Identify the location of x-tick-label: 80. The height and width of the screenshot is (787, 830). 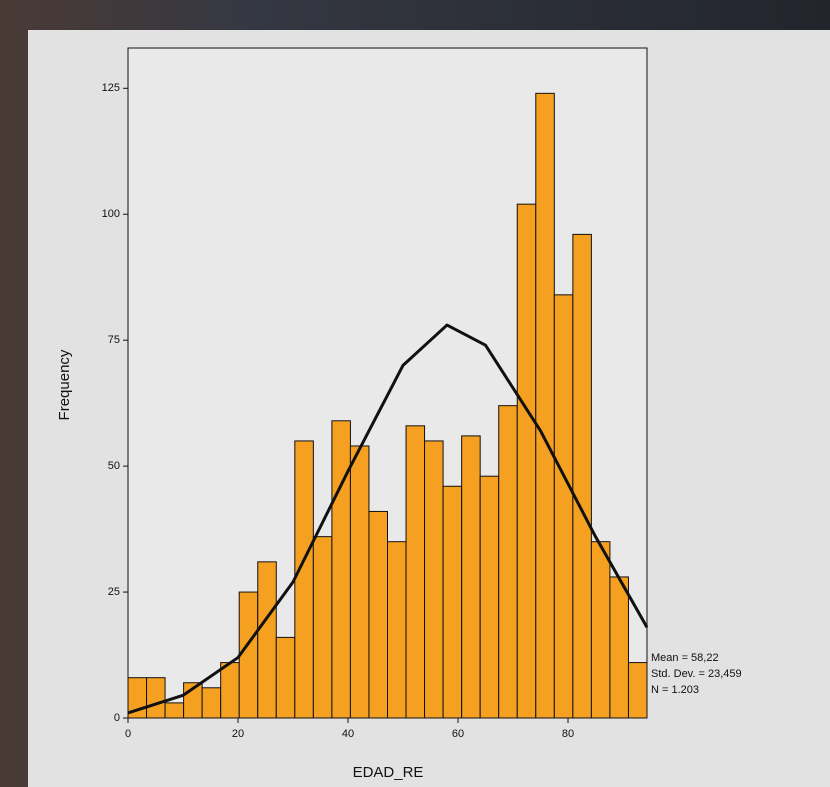
(568, 734).